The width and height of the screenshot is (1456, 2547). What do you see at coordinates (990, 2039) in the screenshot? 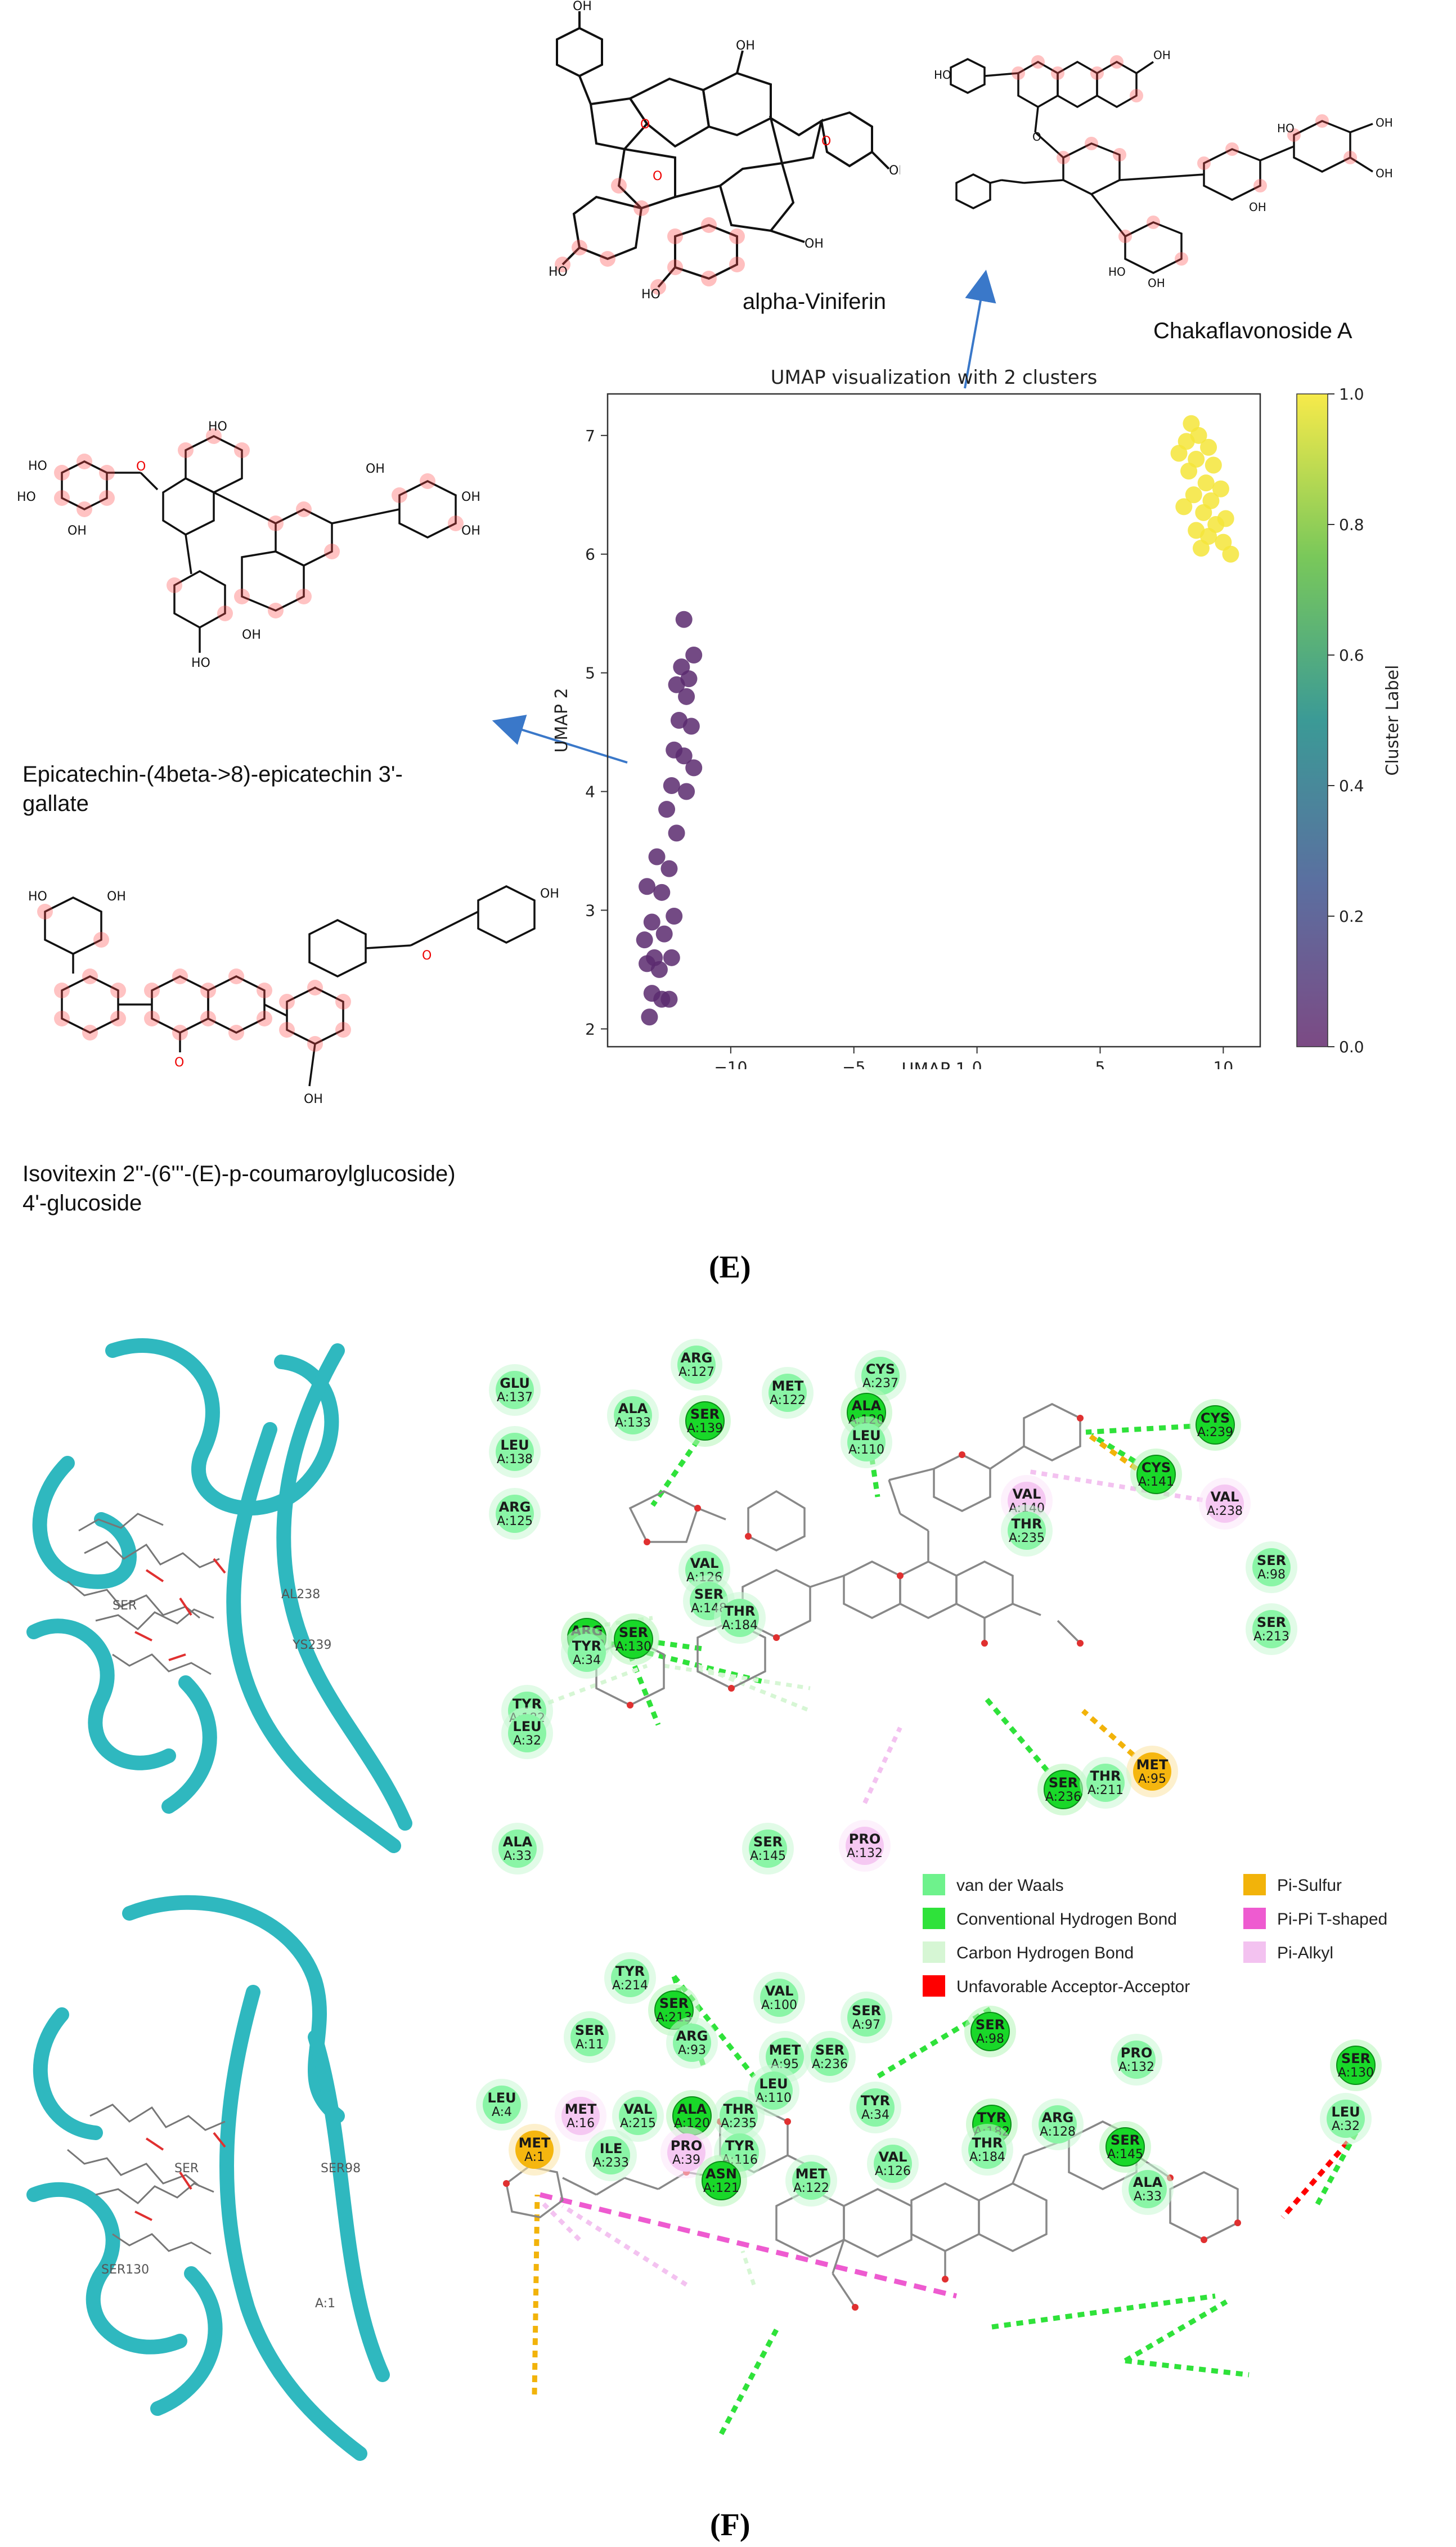
I see `svg-text: A:98` at bounding box center [990, 2039].